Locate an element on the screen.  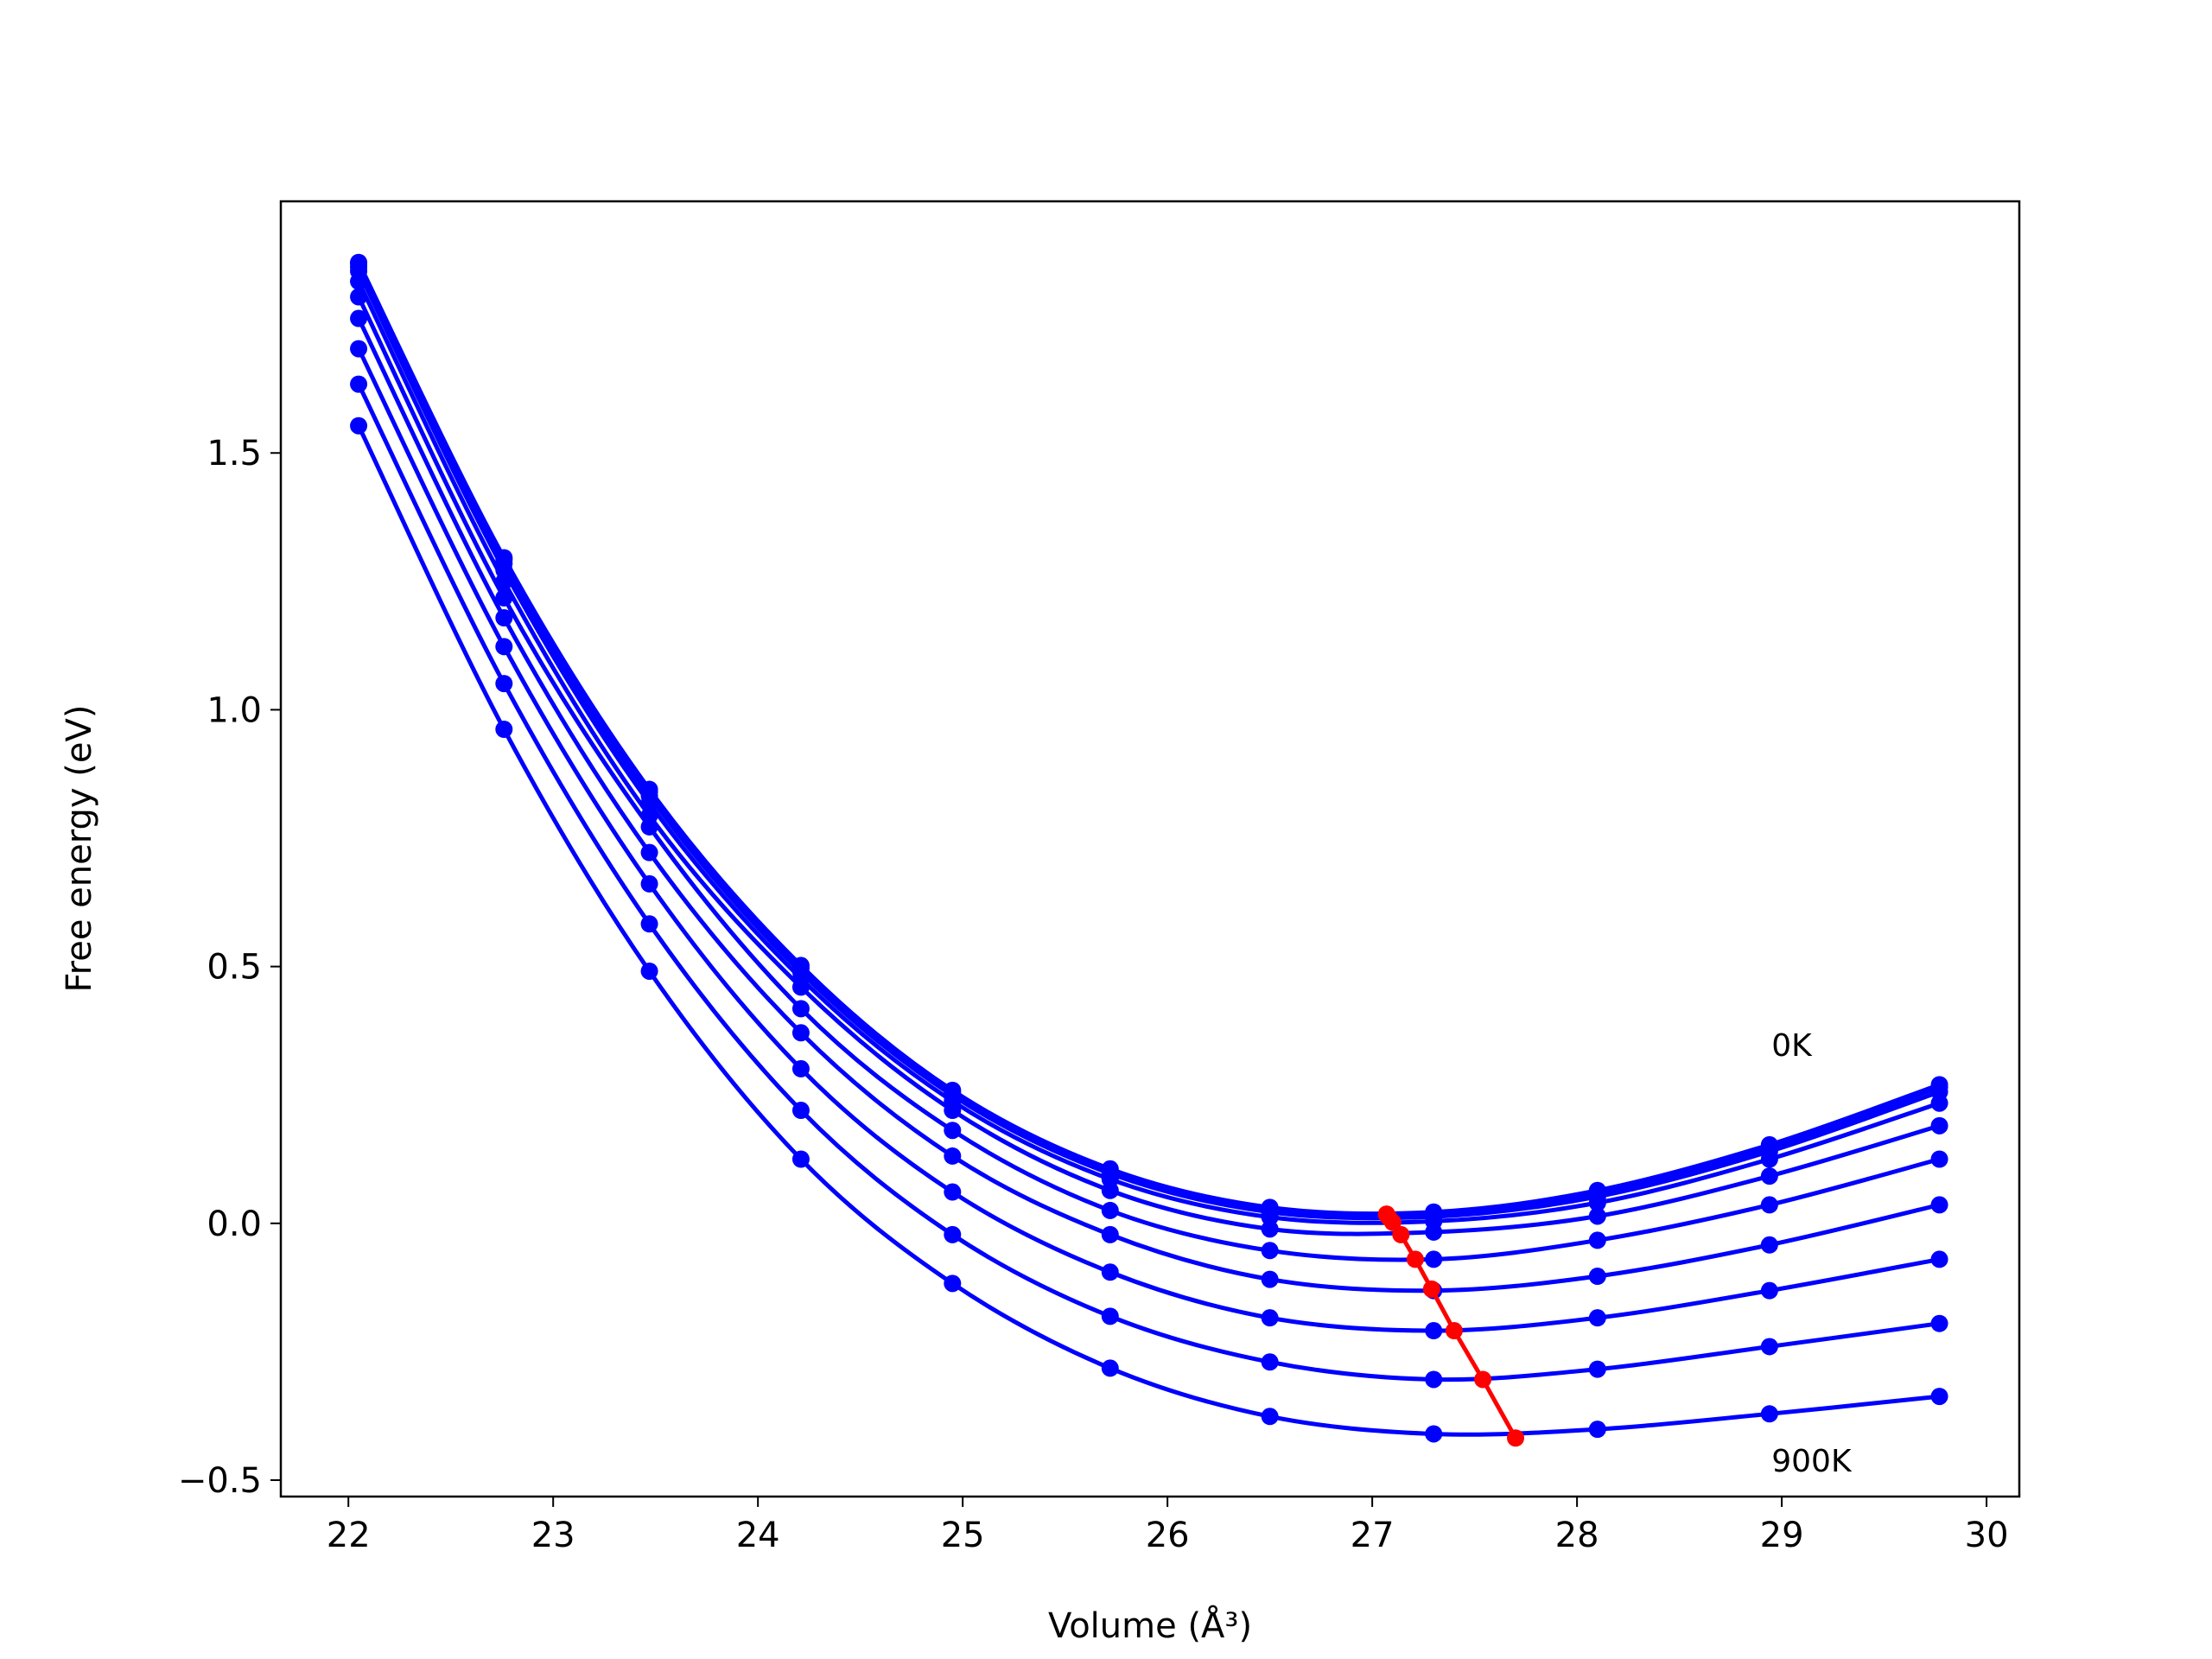
x-tick-label: 25 is located at coordinates (963, 1535).